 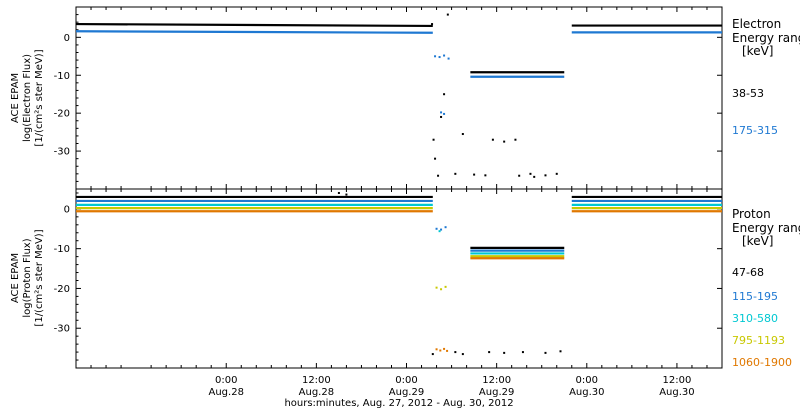 I want to click on electron-legend-entry-0: 38-53, so click(x=748, y=93).